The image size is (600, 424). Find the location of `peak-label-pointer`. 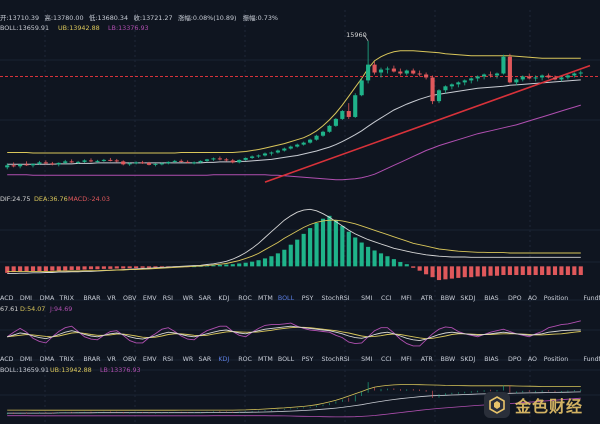

peak-label-pointer is located at coordinates (366, 38).